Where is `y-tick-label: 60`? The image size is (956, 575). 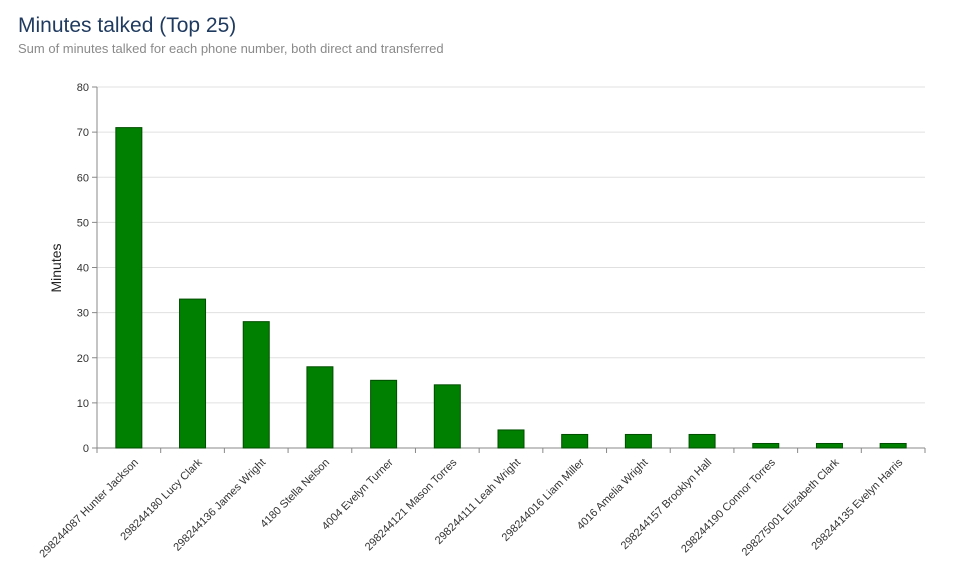 y-tick-label: 60 is located at coordinates (83, 178).